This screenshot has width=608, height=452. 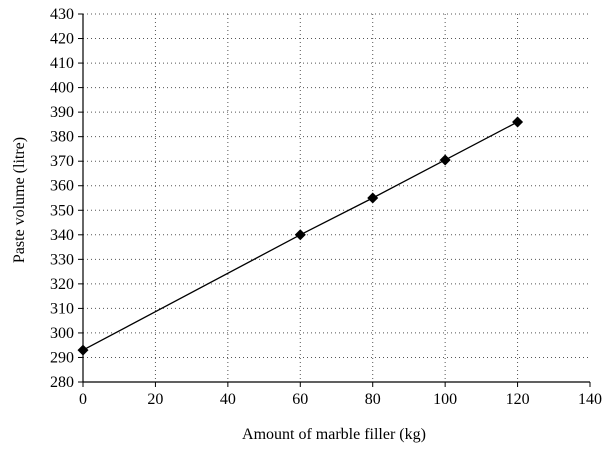 What do you see at coordinates (334, 434) in the screenshot?
I see `x-axis-title: Amount of marble filler (kg)` at bounding box center [334, 434].